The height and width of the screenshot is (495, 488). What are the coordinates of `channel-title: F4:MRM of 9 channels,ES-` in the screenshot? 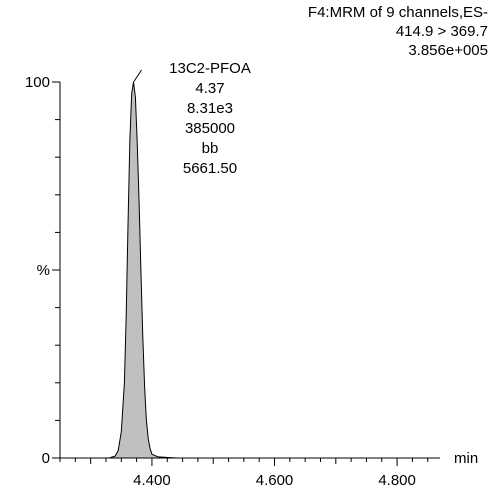 It's located at (397, 12).